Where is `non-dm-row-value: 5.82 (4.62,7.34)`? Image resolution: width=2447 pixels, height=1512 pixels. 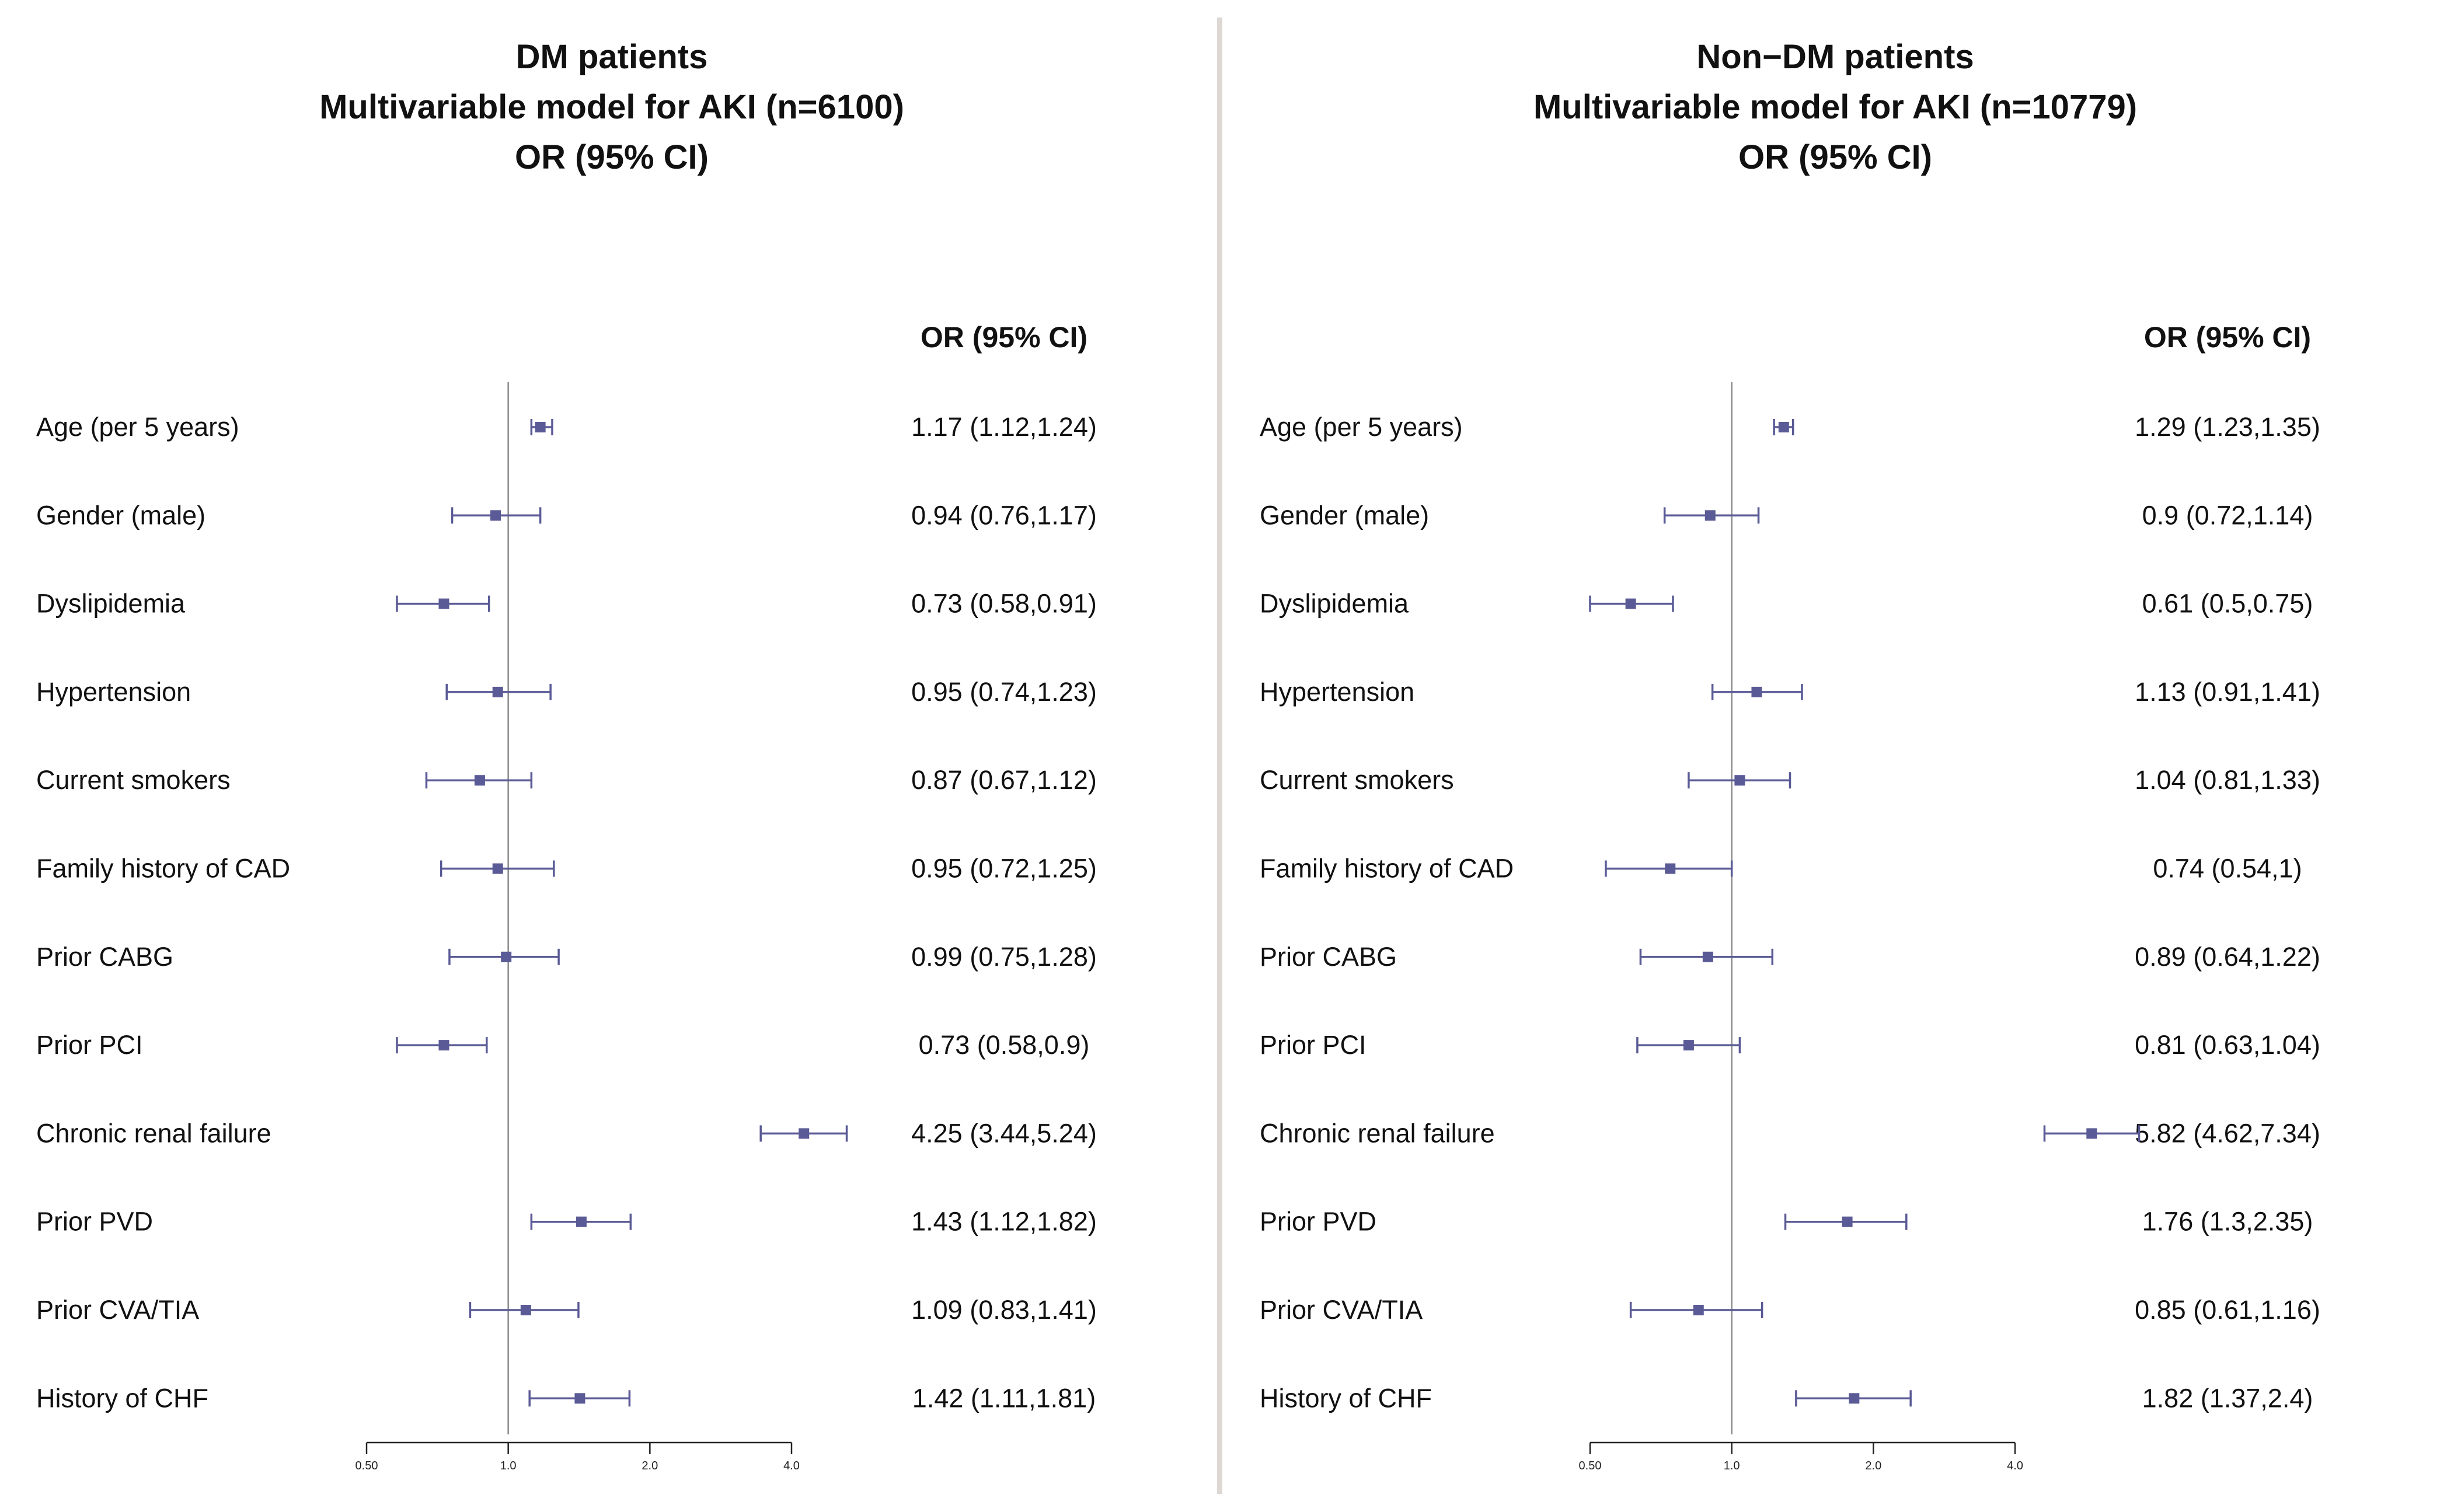 non-dm-row-value: 5.82 (4.62,7.34) is located at coordinates (2227, 1133).